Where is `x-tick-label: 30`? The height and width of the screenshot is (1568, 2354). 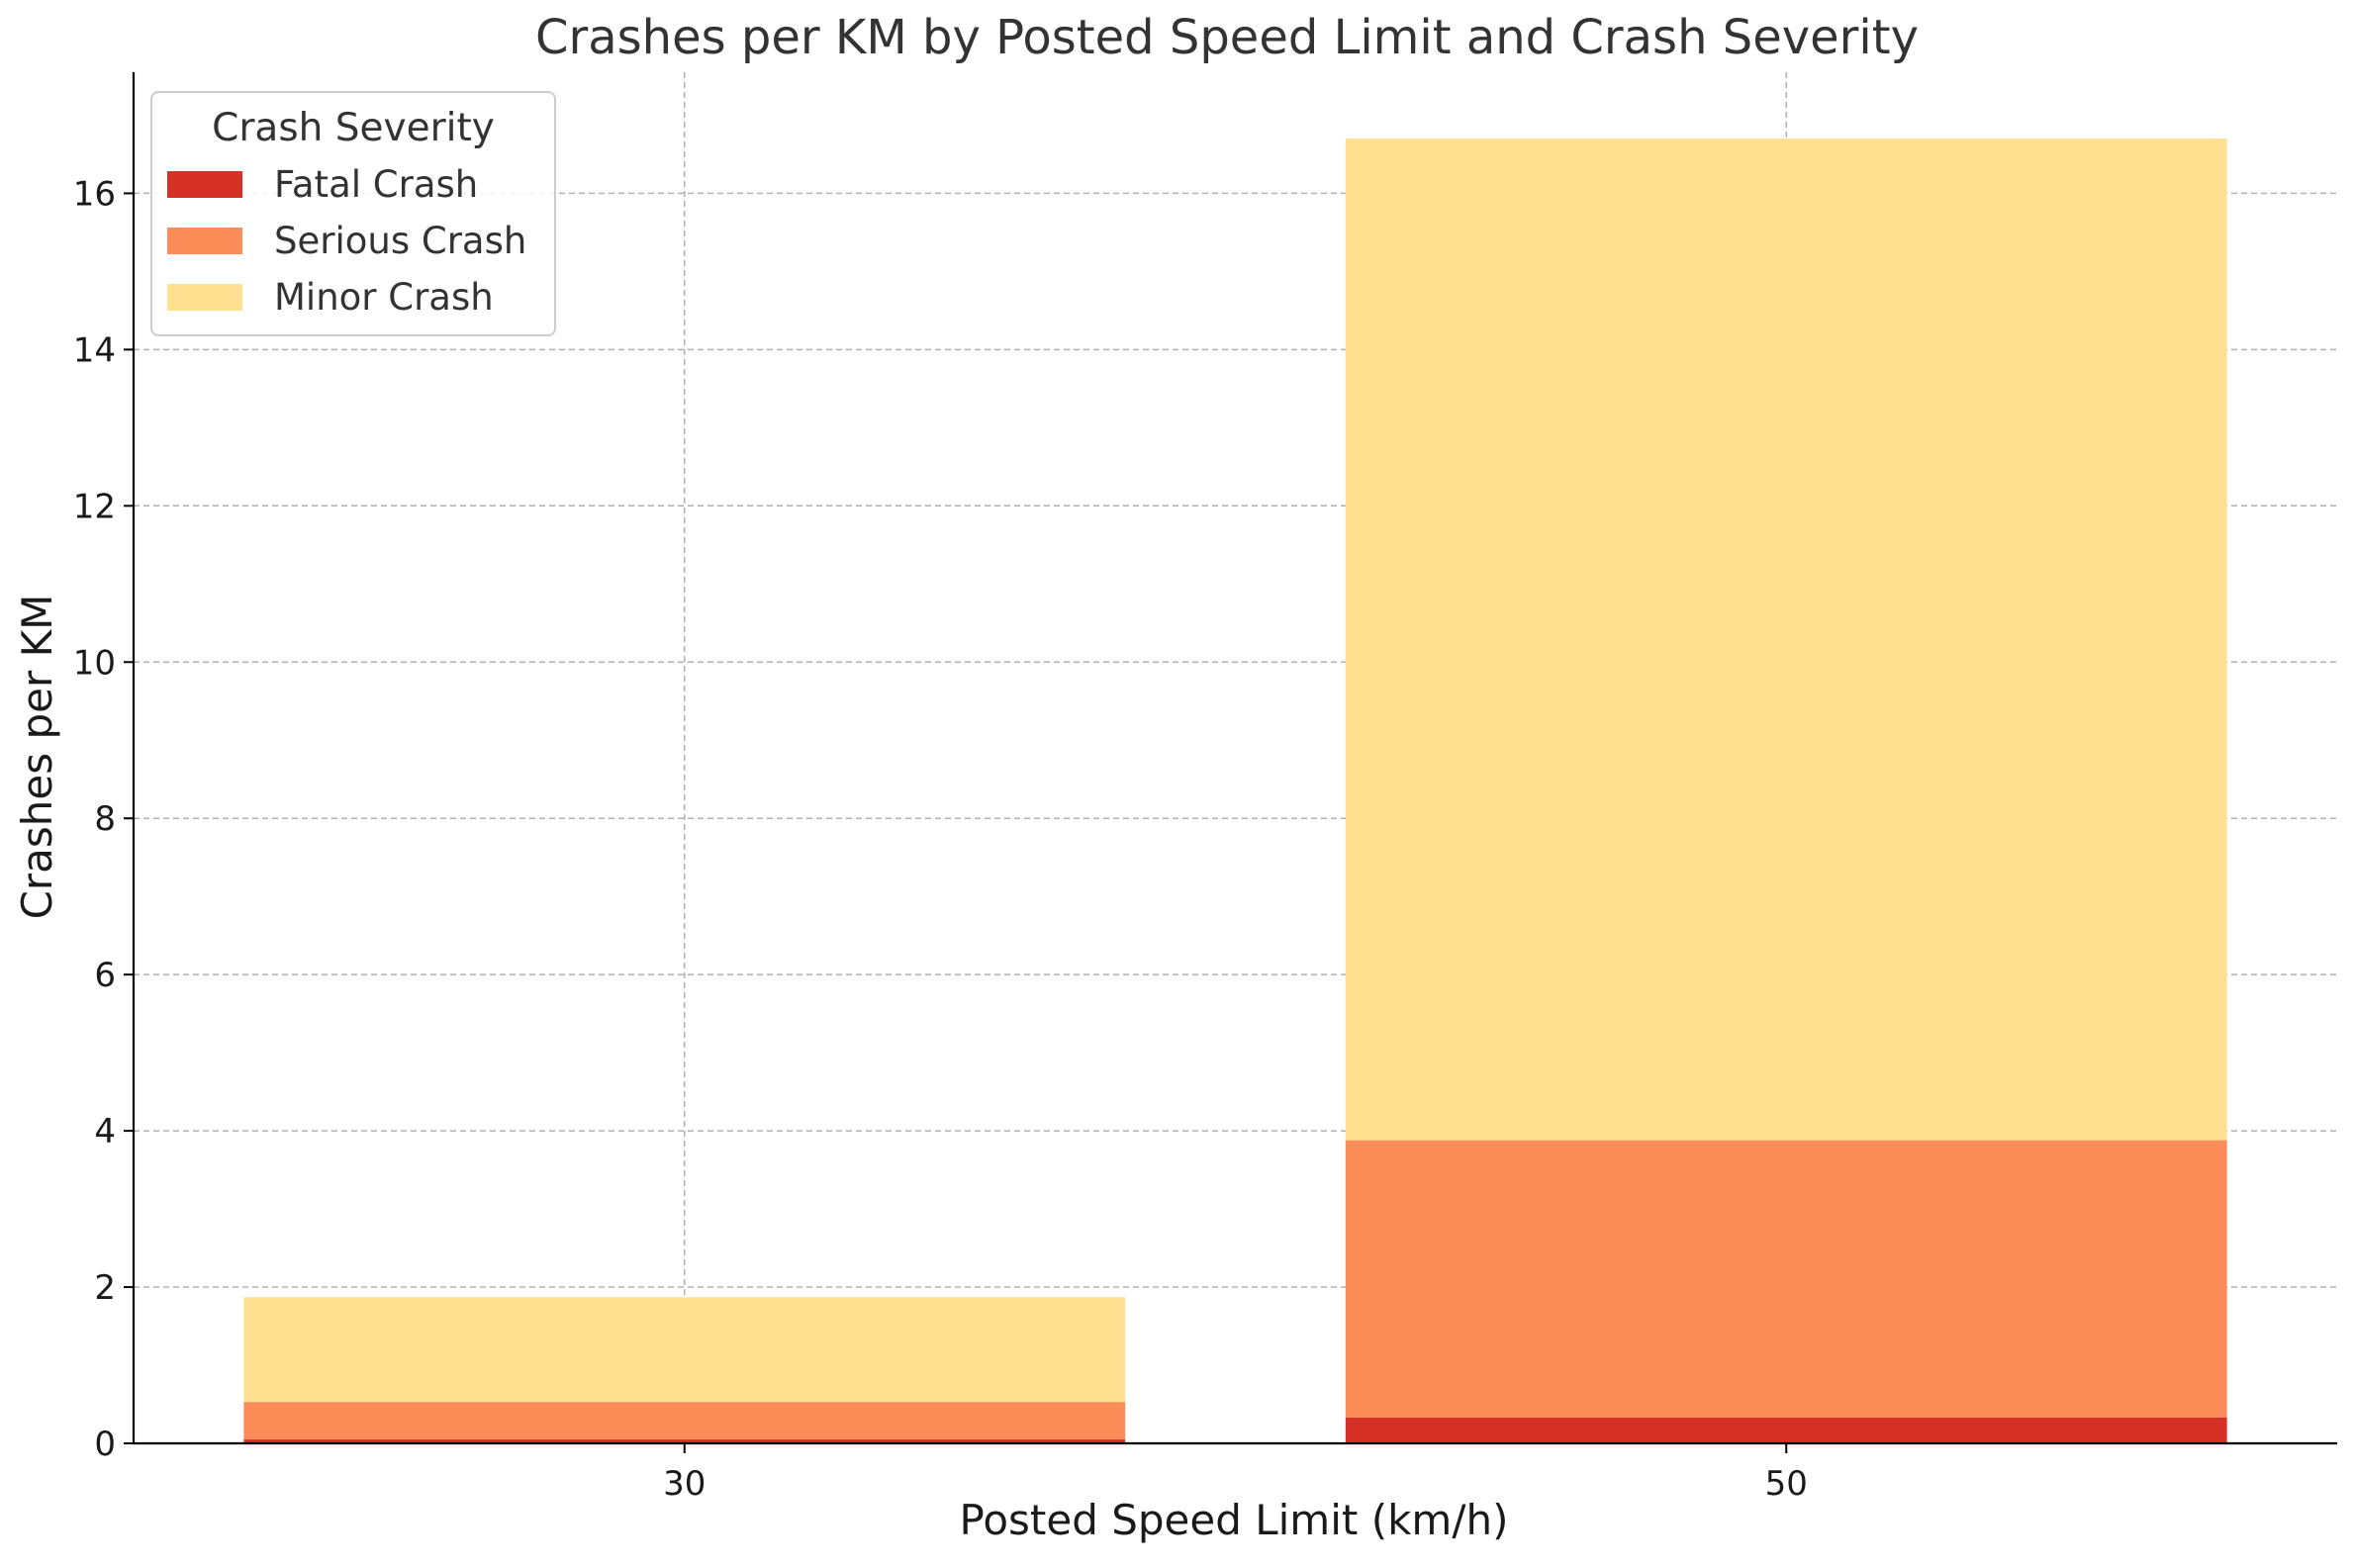 x-tick-label: 30 is located at coordinates (684, 1484).